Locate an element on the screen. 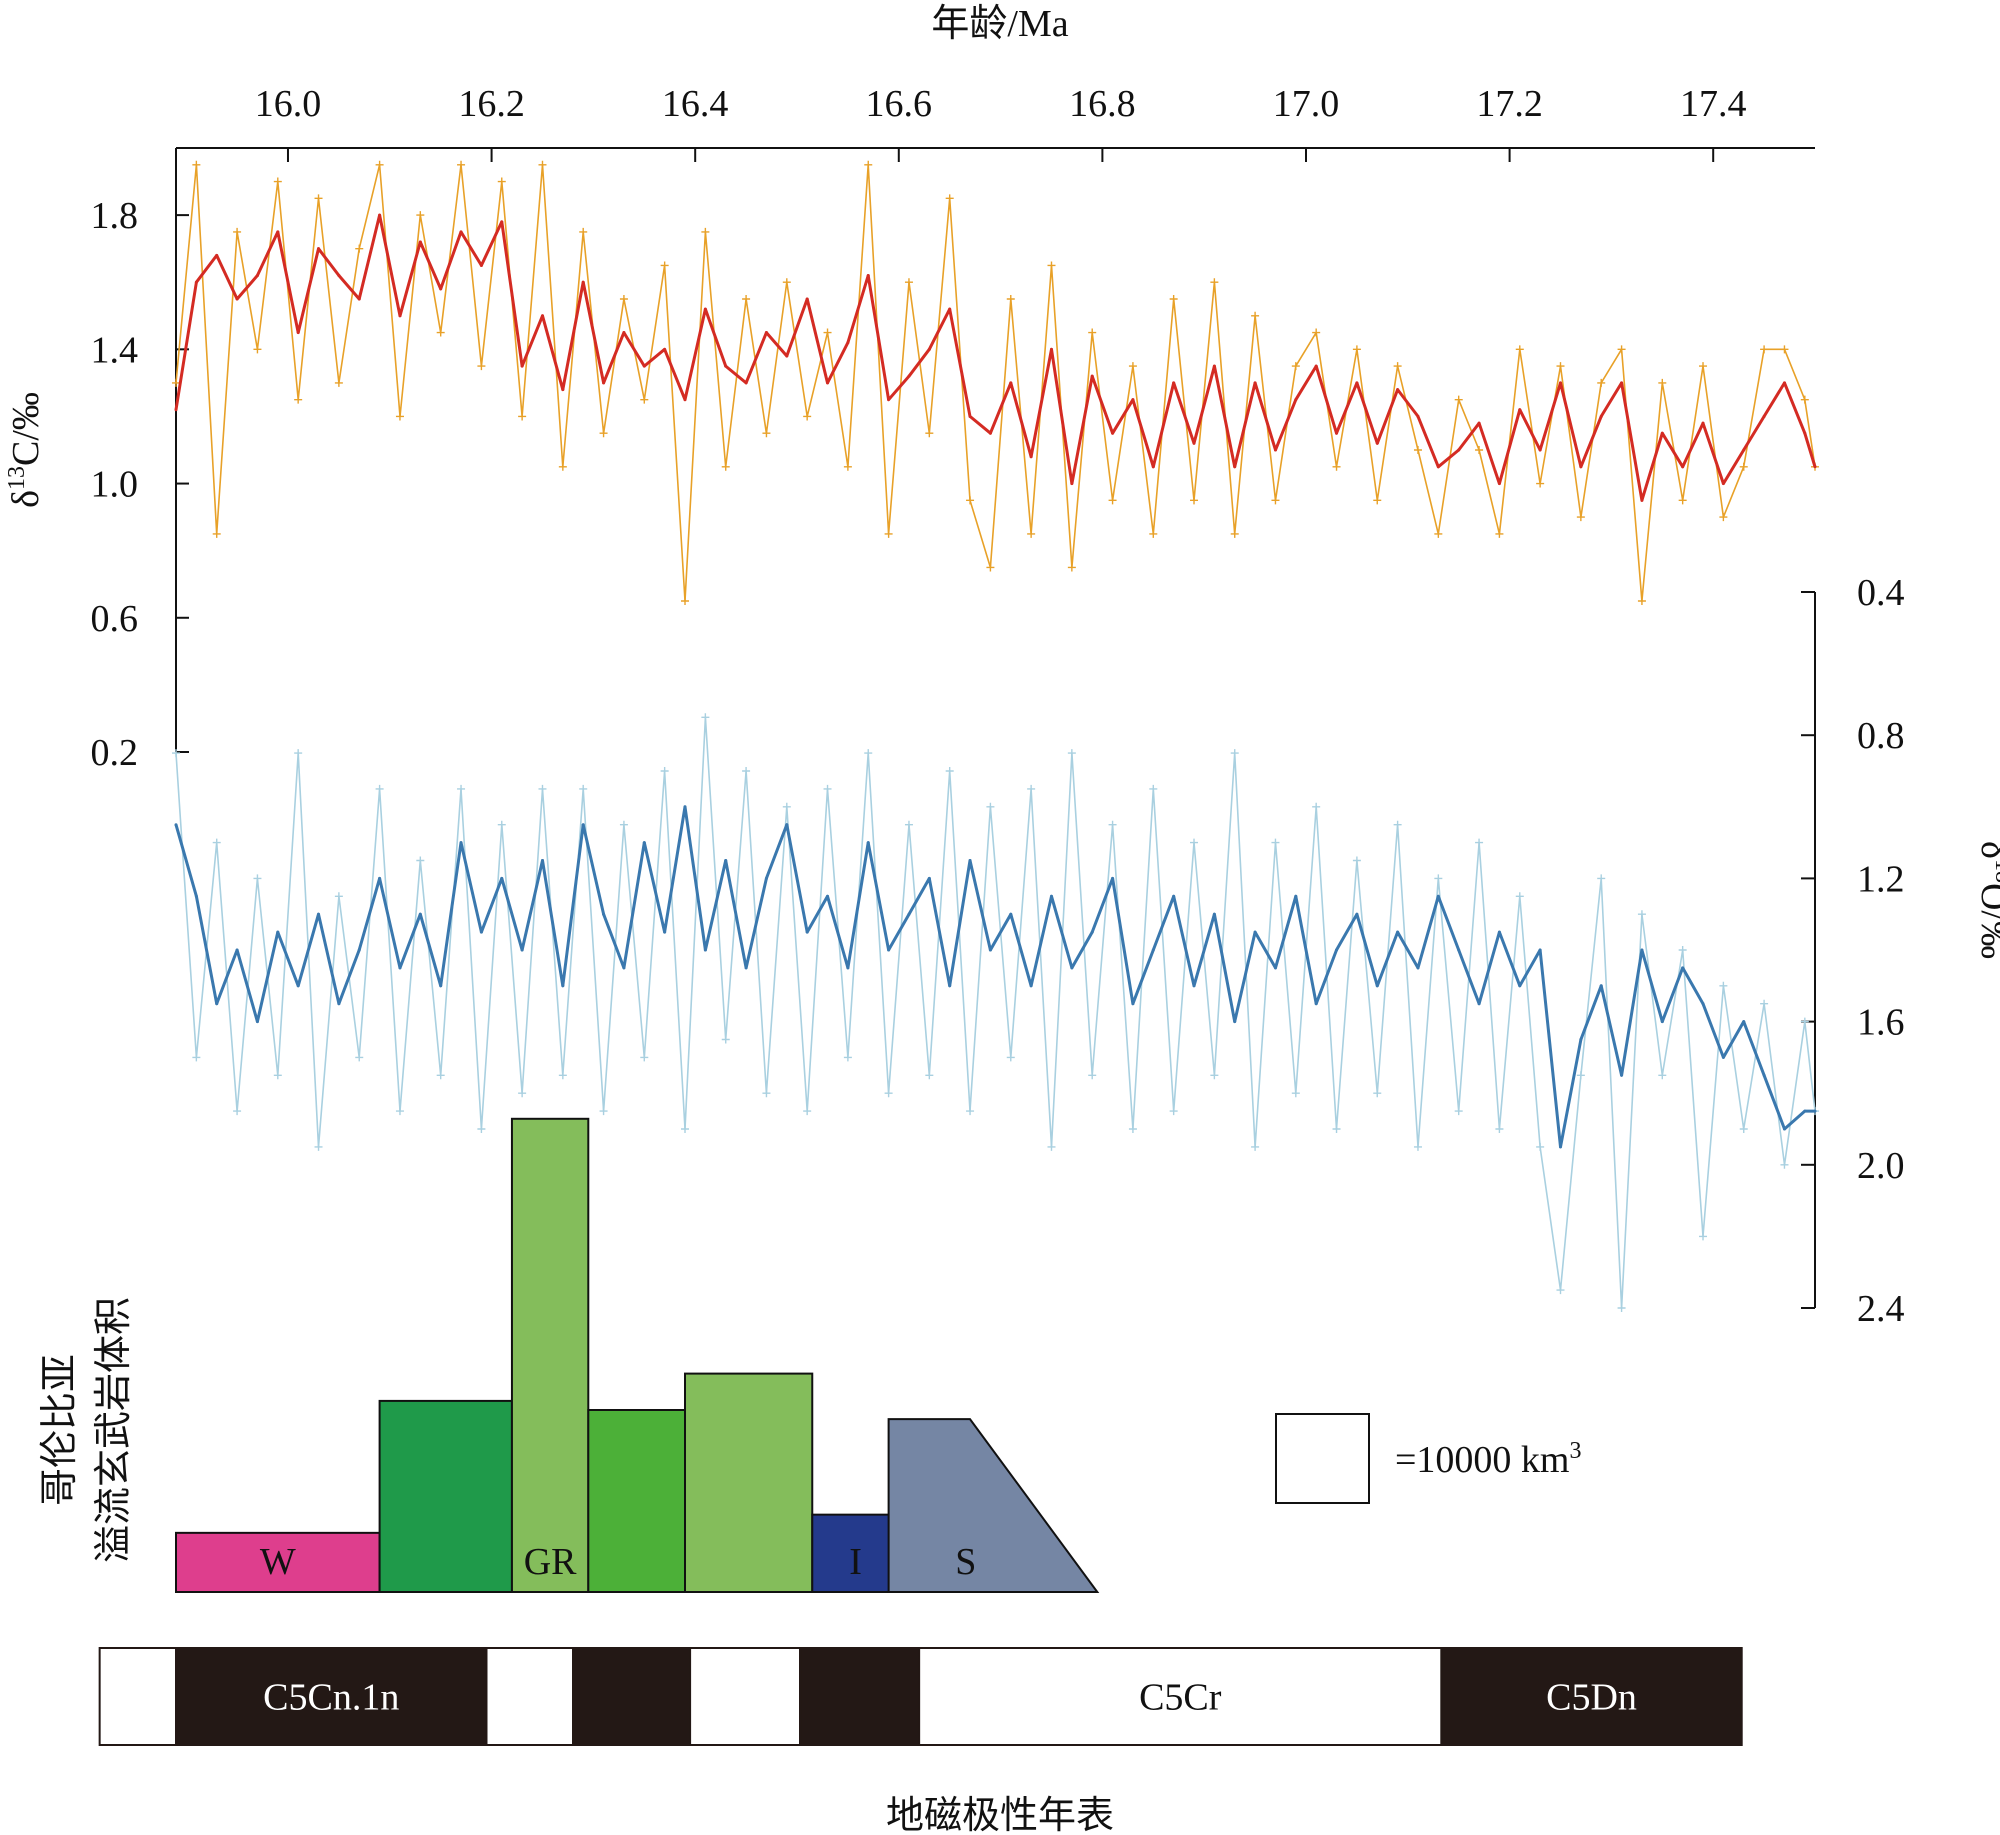  unit-legend-text: =10000 km is located at coordinates (1482, 1460).